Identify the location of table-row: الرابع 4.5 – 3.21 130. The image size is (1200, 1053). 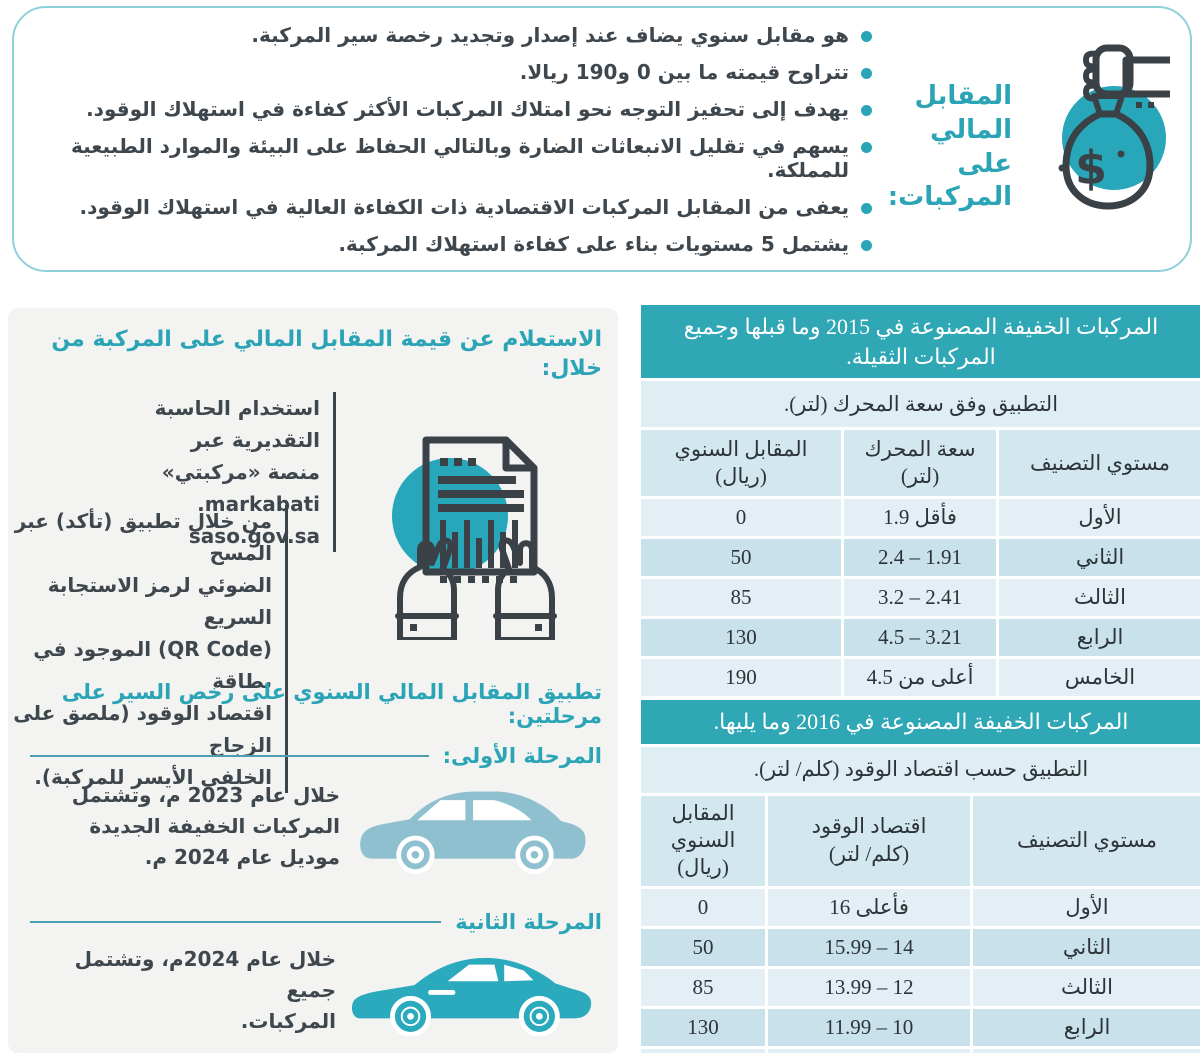
(920, 638).